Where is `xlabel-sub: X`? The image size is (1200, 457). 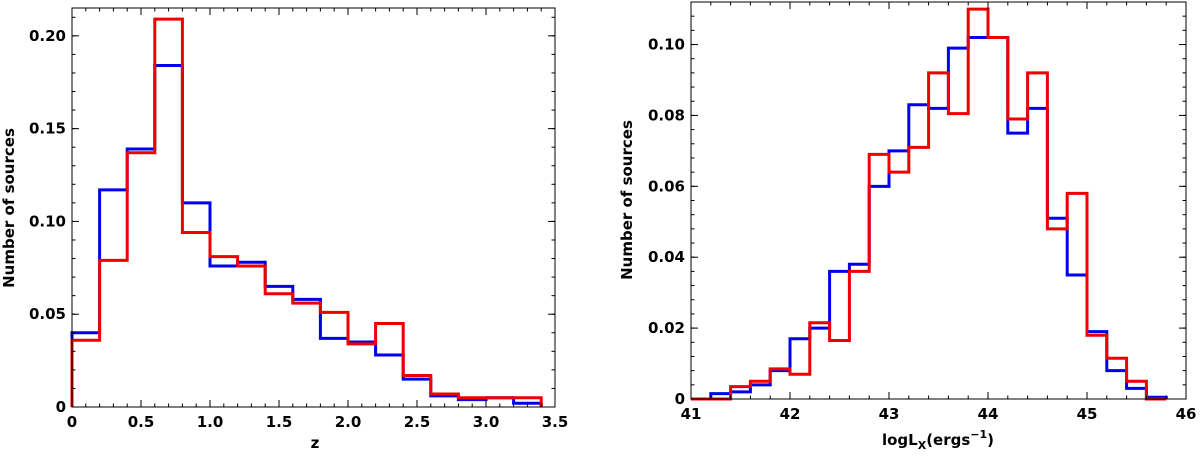
xlabel-sub: X is located at coordinates (922, 445).